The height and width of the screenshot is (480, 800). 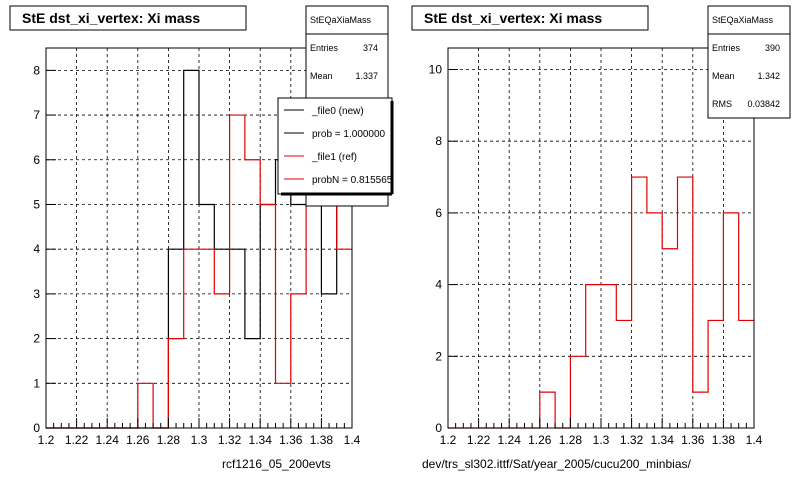 What do you see at coordinates (349, 134) in the screenshot?
I see `legend-label-prob: prob = 1.000000` at bounding box center [349, 134].